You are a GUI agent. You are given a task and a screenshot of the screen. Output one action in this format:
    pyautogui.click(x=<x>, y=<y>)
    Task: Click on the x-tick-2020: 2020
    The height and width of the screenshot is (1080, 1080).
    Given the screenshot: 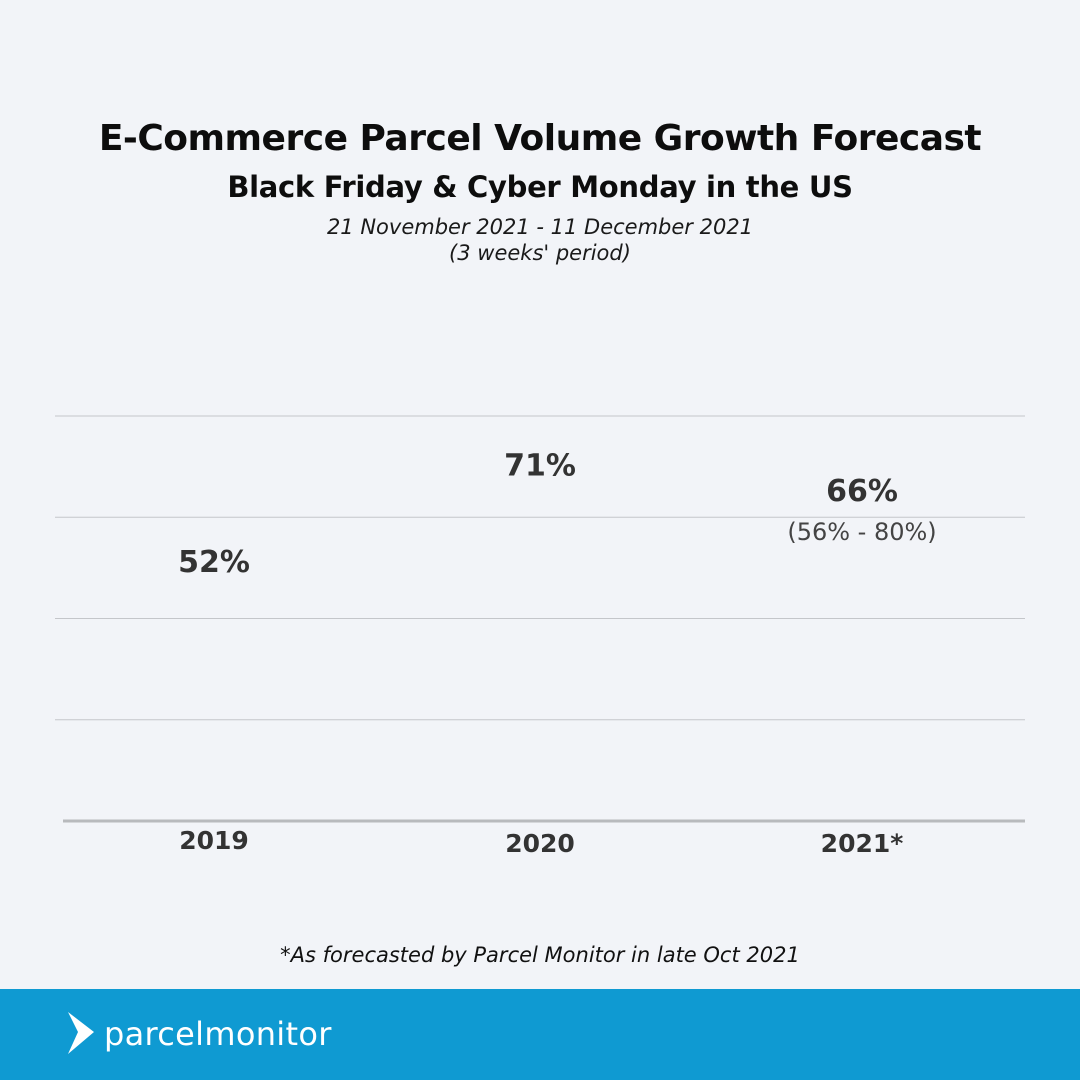 What is the action you would take?
    pyautogui.click(x=540, y=843)
    